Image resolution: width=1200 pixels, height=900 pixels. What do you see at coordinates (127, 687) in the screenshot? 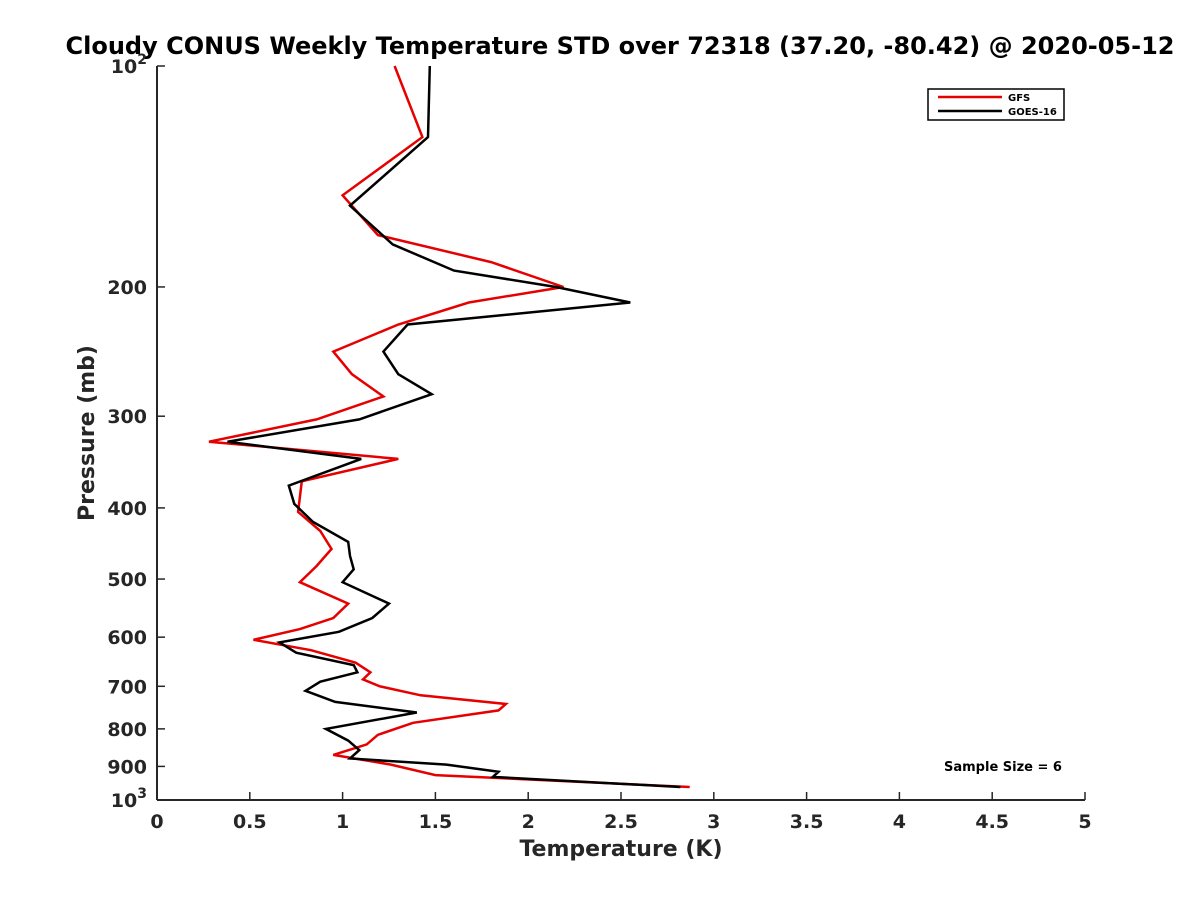
I see `y-tick-label: 700` at bounding box center [127, 687].